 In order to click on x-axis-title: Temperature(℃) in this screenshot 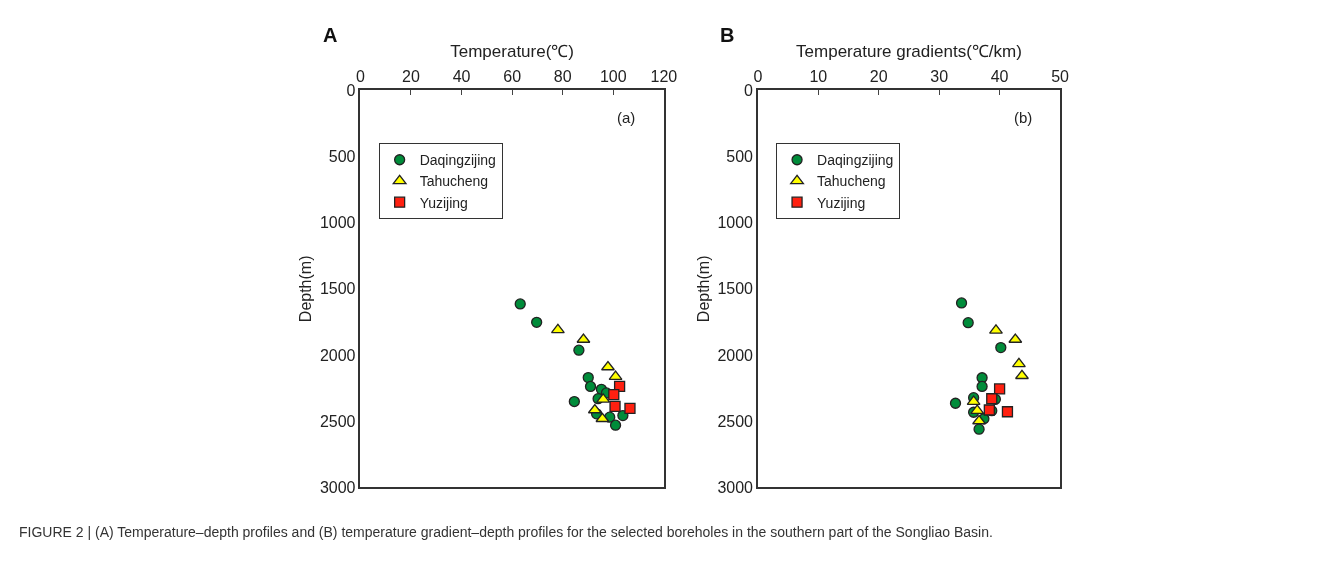, I will do `click(512, 52)`.